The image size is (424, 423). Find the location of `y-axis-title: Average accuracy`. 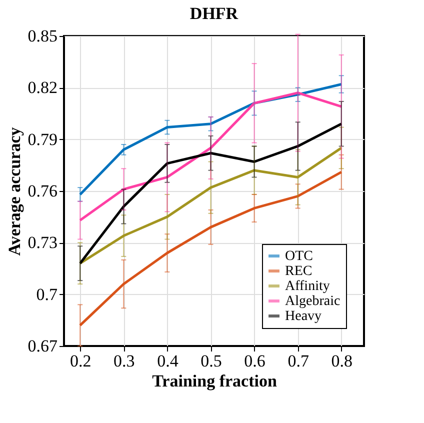

y-axis-title: Average accuracy is located at coordinates (14, 191).